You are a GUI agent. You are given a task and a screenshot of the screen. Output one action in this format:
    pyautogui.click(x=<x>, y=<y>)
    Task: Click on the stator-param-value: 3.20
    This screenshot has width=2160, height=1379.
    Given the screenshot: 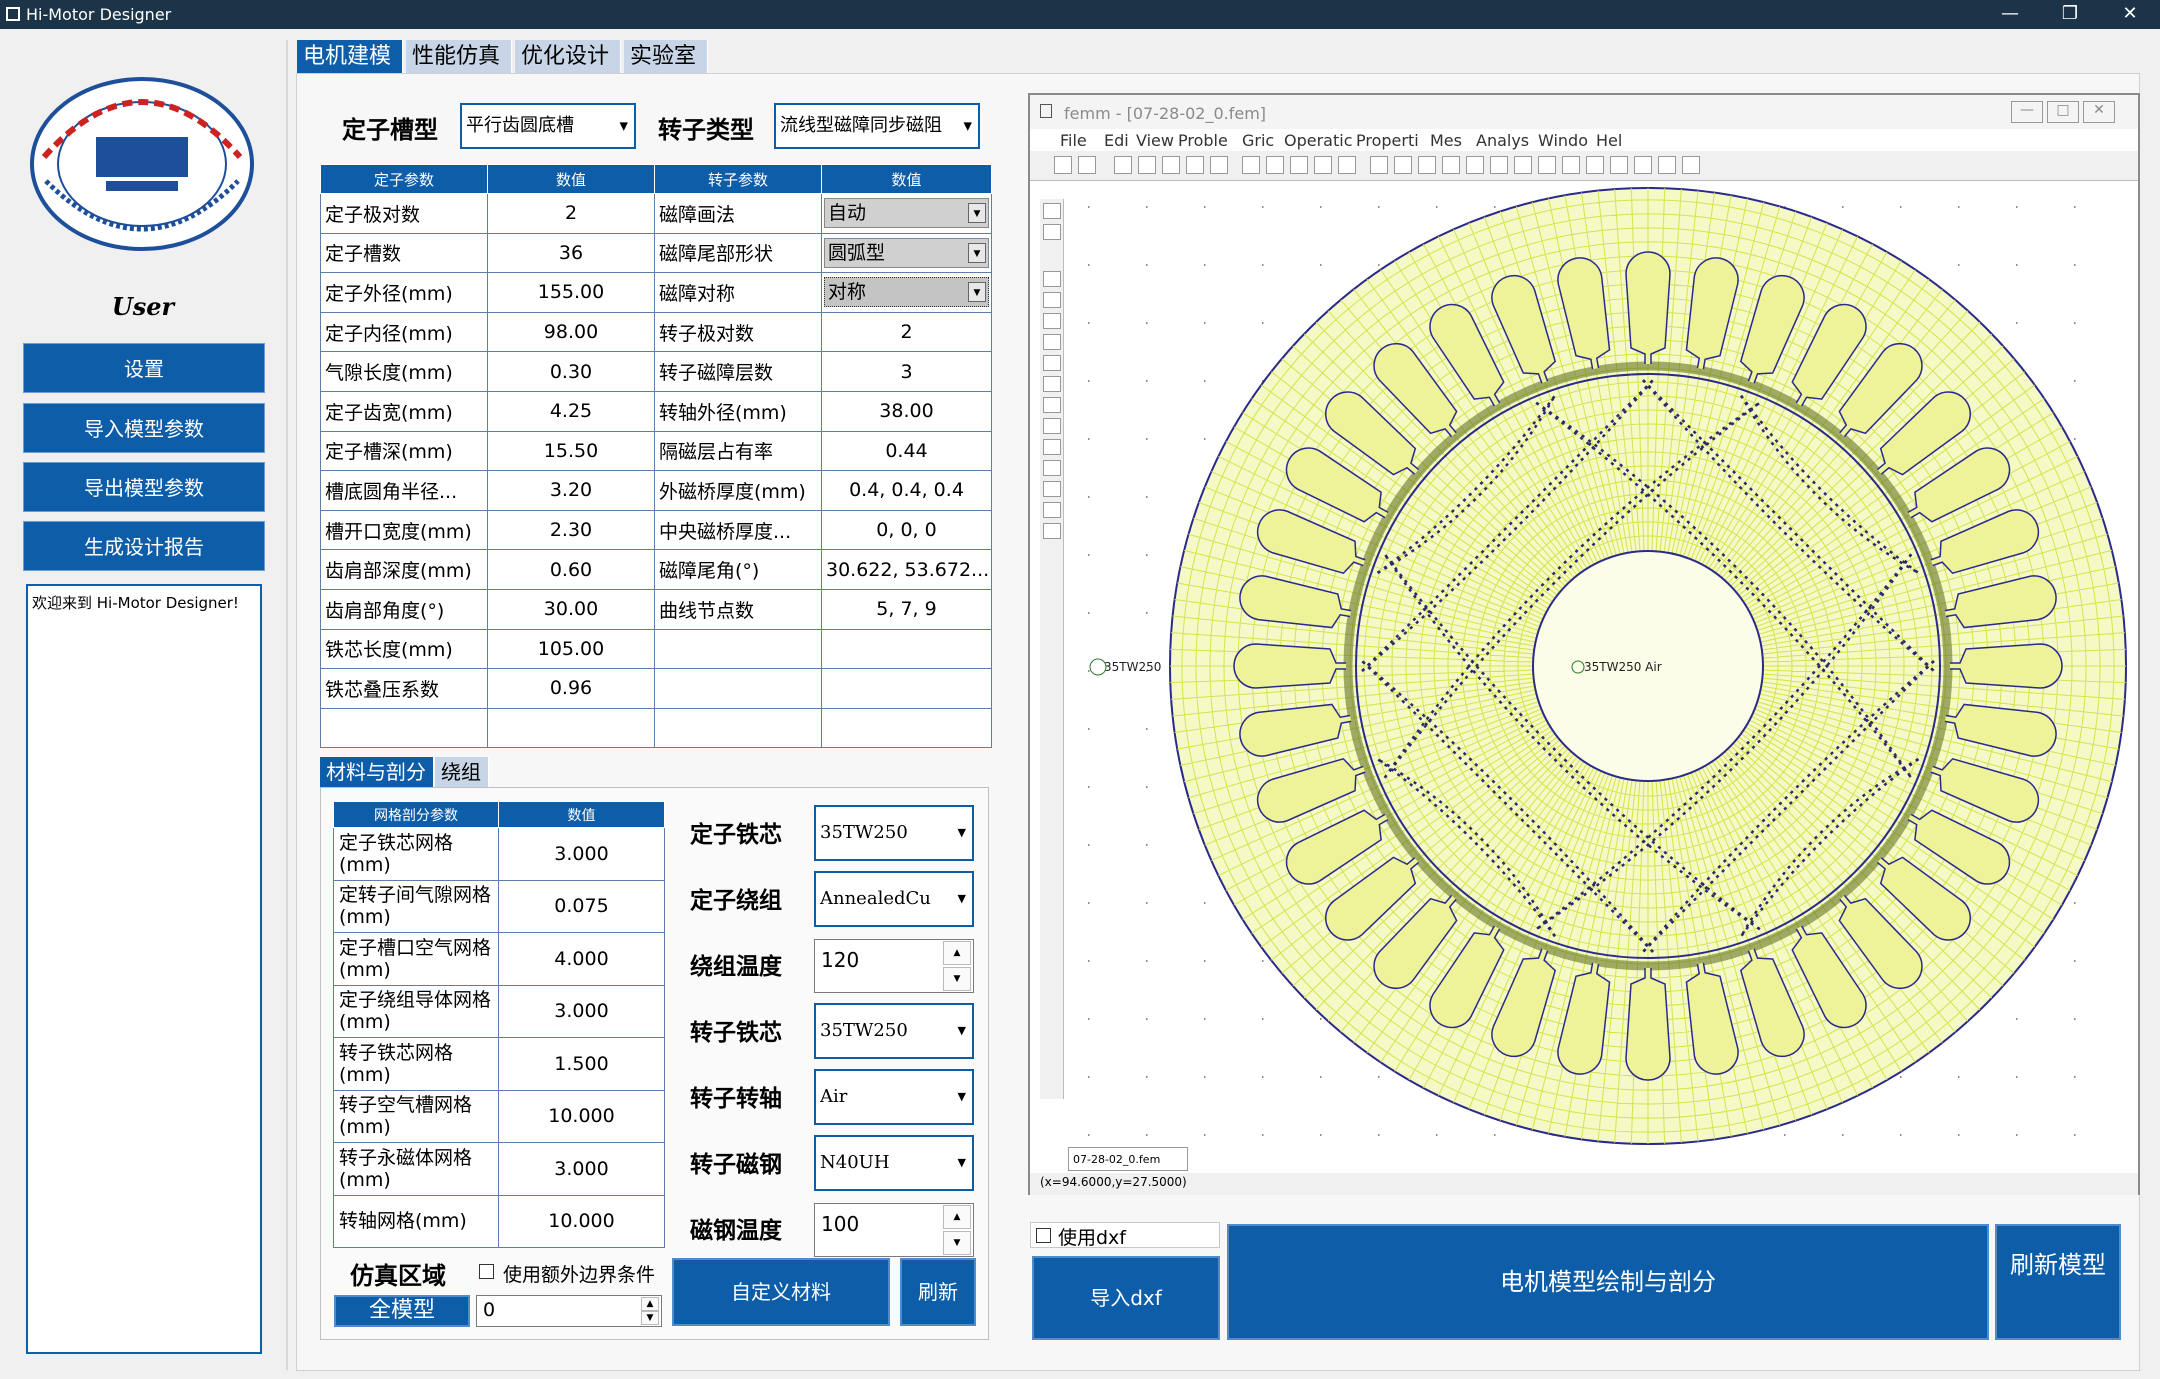 What is the action you would take?
    pyautogui.click(x=571, y=490)
    